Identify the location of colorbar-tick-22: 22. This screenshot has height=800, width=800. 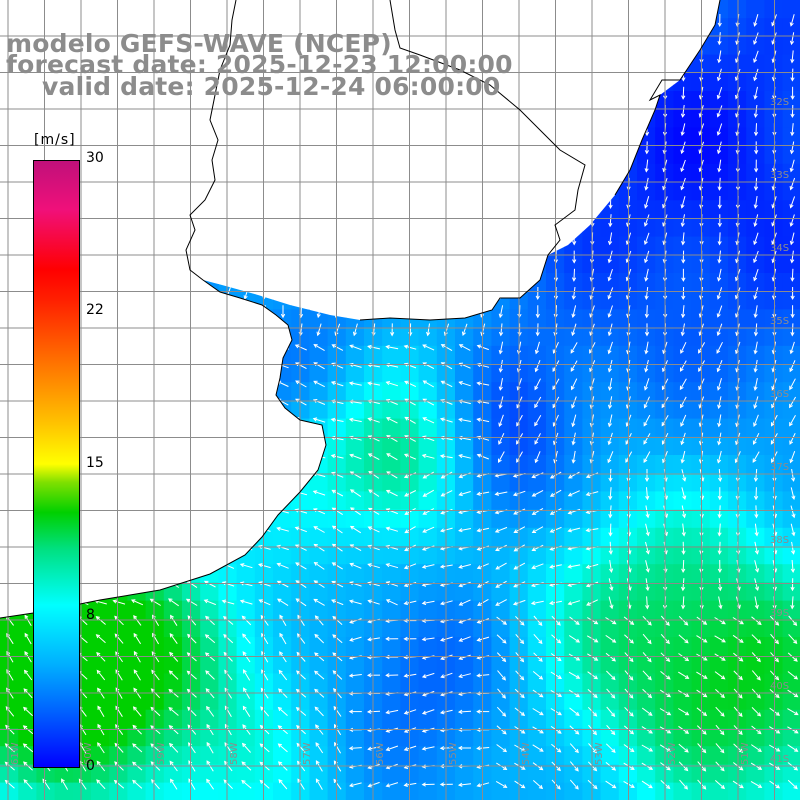
(95, 310).